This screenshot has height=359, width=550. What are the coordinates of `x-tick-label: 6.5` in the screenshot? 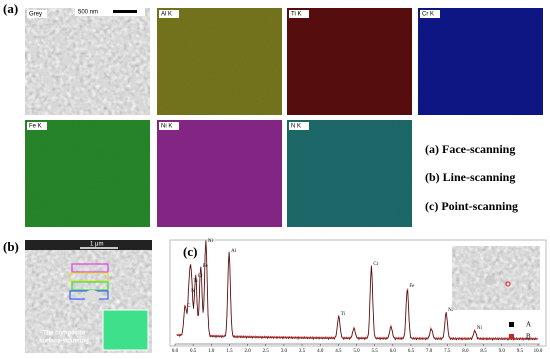 It's located at (411, 351).